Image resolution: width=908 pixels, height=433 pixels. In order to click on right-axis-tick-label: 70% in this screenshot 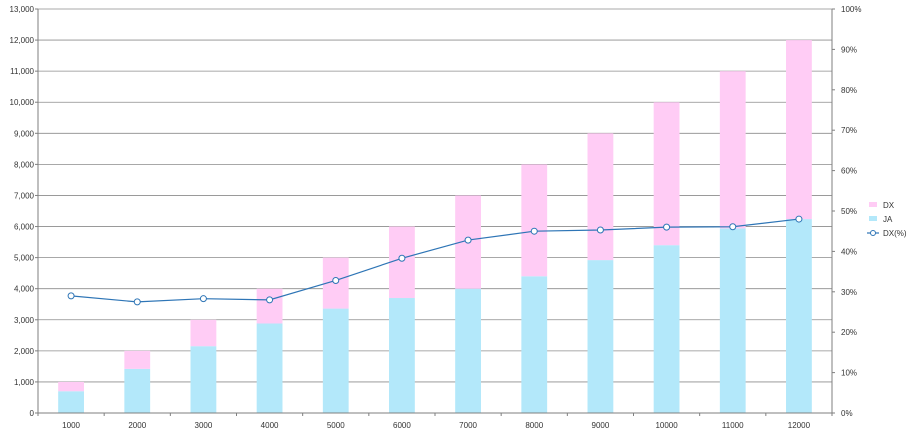, I will do `click(849, 130)`.